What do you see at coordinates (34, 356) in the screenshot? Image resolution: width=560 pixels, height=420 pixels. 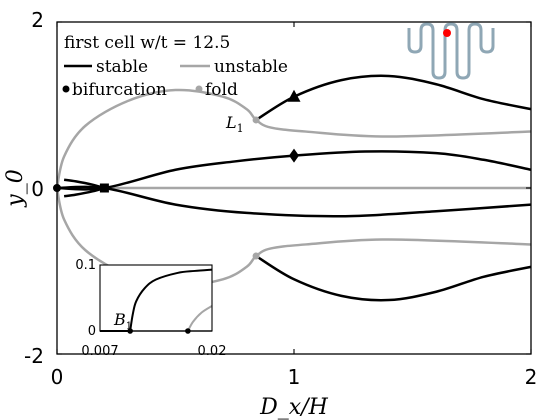 I see `y-tick-label: -2` at bounding box center [34, 356].